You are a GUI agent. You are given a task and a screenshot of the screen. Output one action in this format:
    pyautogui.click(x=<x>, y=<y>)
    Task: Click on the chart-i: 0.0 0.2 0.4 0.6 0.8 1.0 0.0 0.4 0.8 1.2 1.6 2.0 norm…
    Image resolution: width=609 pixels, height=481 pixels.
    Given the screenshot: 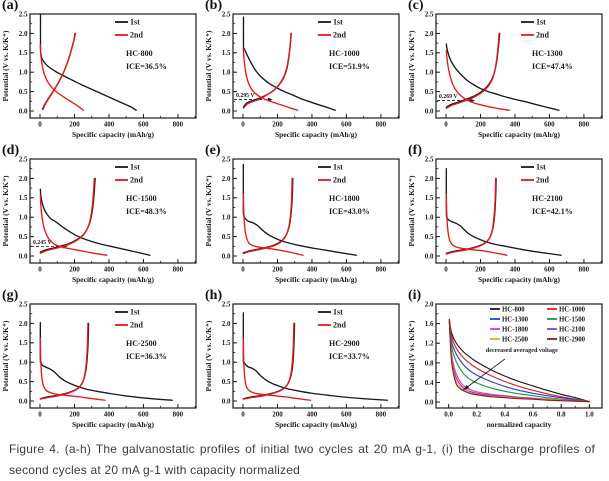 What is the action you would take?
    pyautogui.click(x=505, y=364)
    